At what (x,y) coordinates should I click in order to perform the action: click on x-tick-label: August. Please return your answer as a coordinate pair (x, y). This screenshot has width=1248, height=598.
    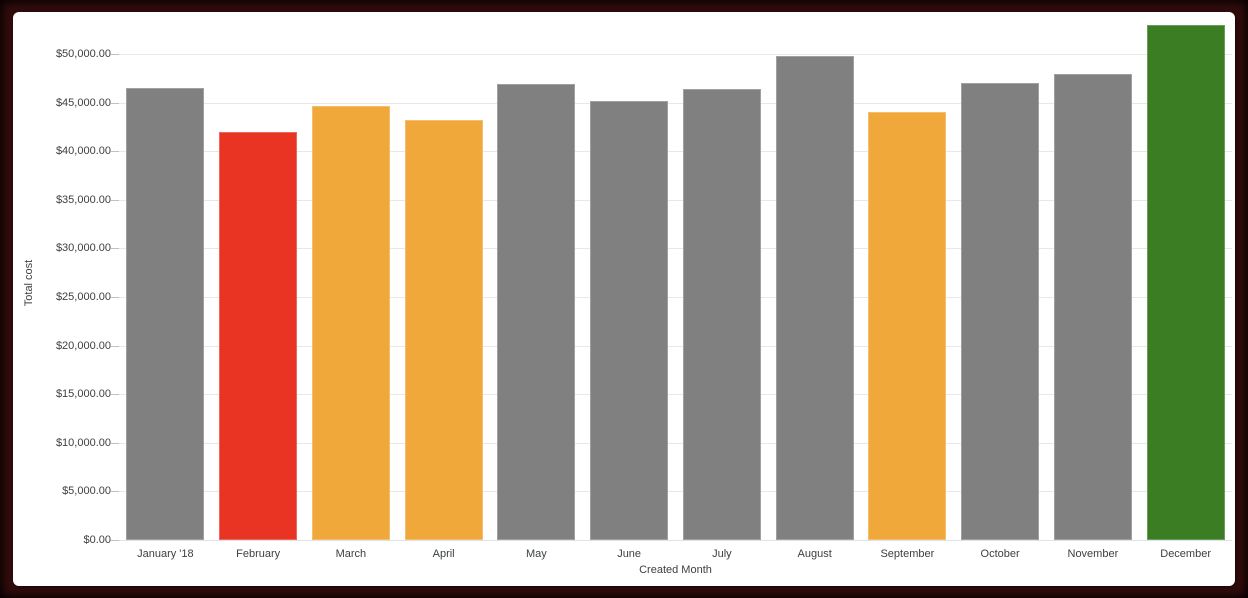
    Looking at the image, I should click on (814, 554).